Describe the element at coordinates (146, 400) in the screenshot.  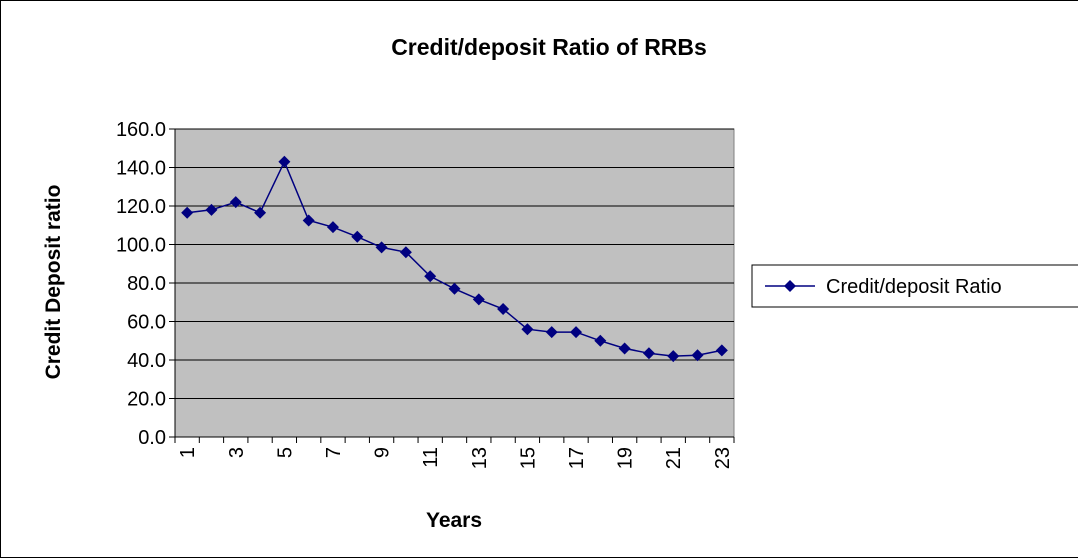
I see `y-tick-label: 20.0` at that location.